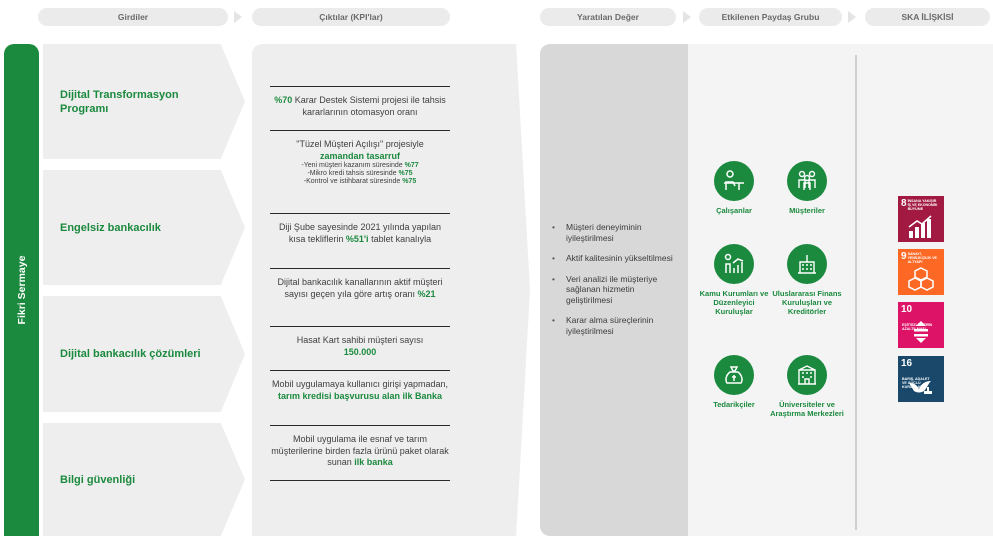 The height and width of the screenshot is (536, 993). I want to click on stakeholder-suppliers: Tedarikçiler, so click(734, 382).